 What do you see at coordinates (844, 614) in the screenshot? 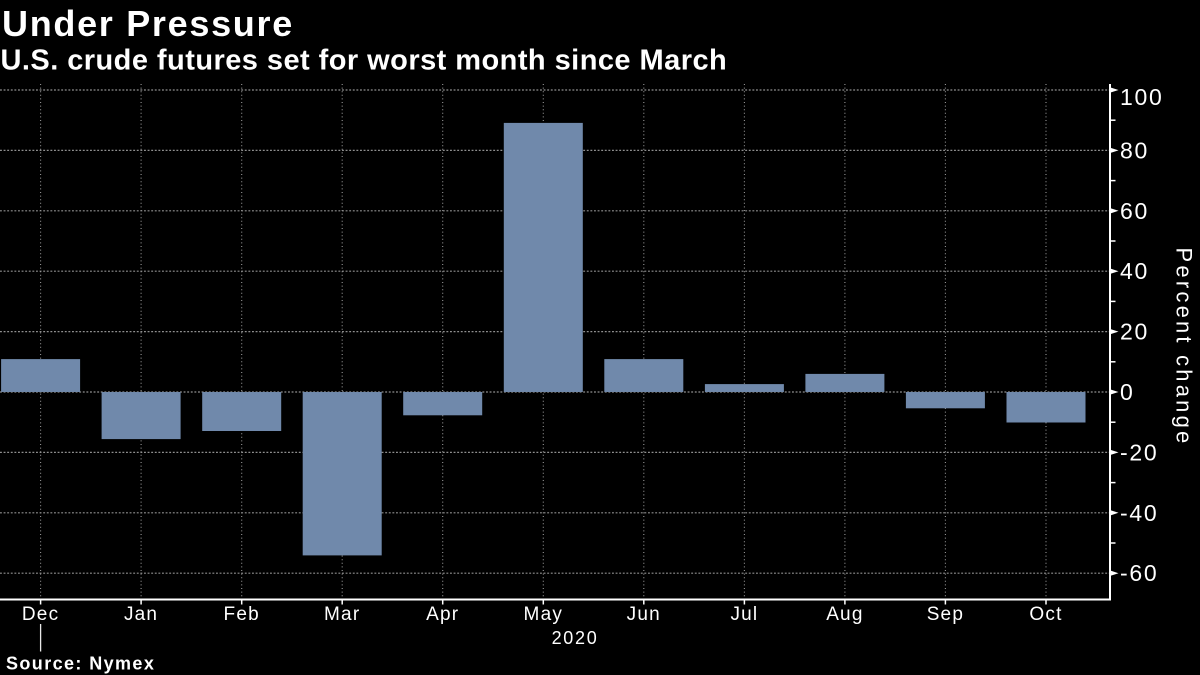
I see `svg-text: Aug` at bounding box center [844, 614].